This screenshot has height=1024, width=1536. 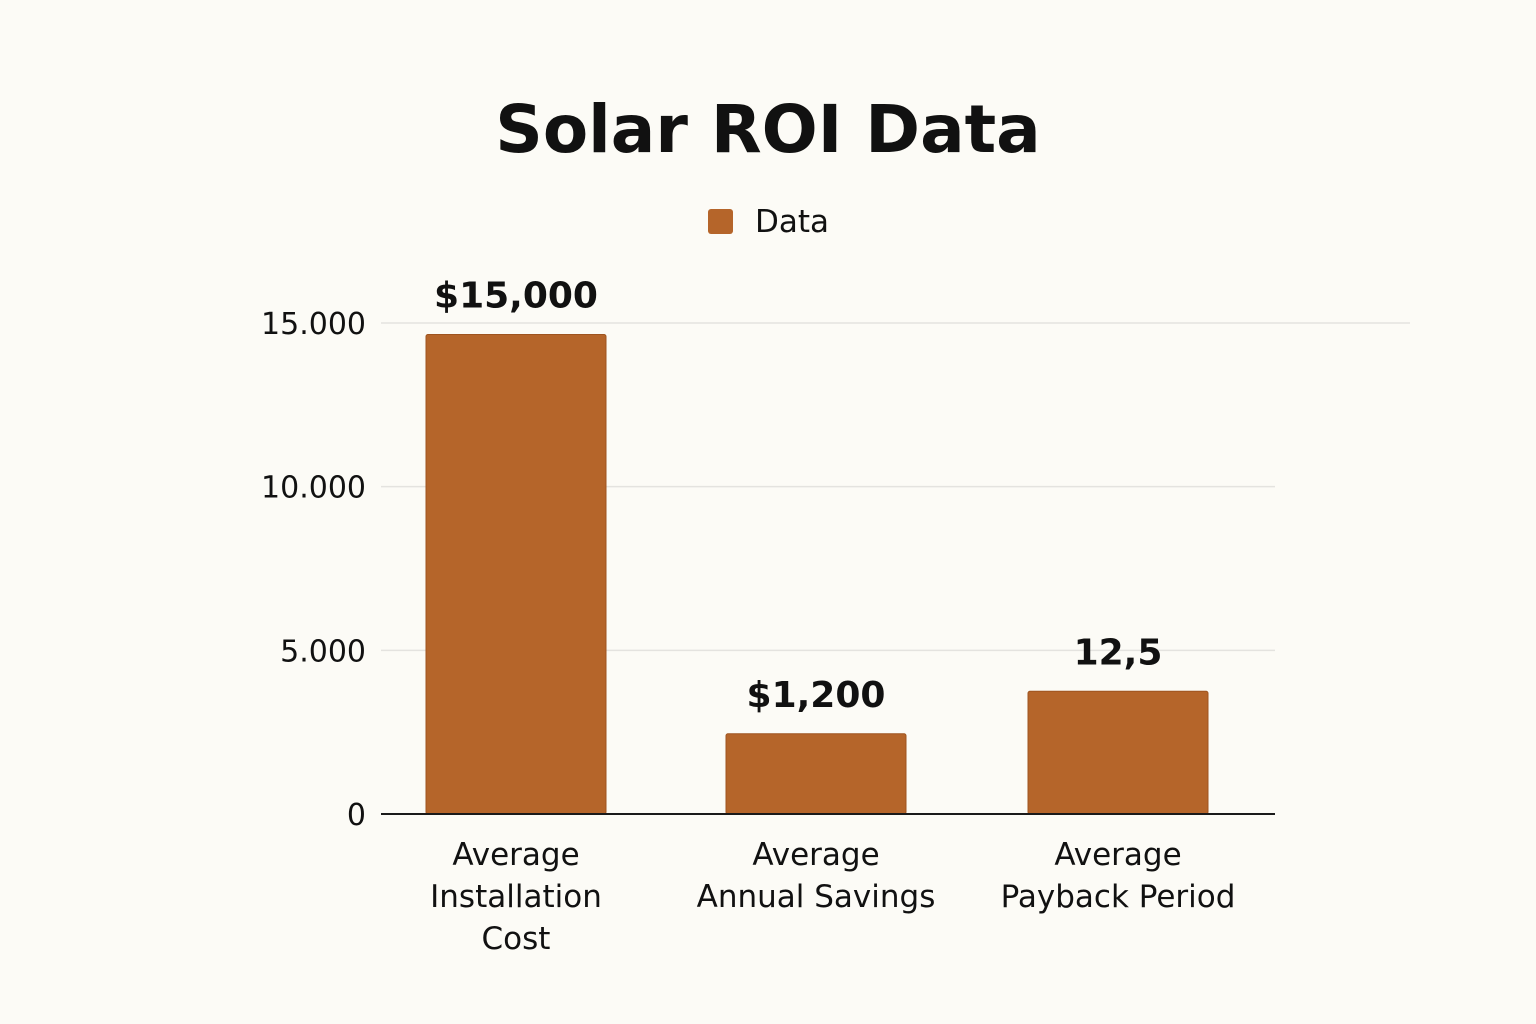 What do you see at coordinates (516, 295) in the screenshot?
I see `bar-data-label: $15,000` at bounding box center [516, 295].